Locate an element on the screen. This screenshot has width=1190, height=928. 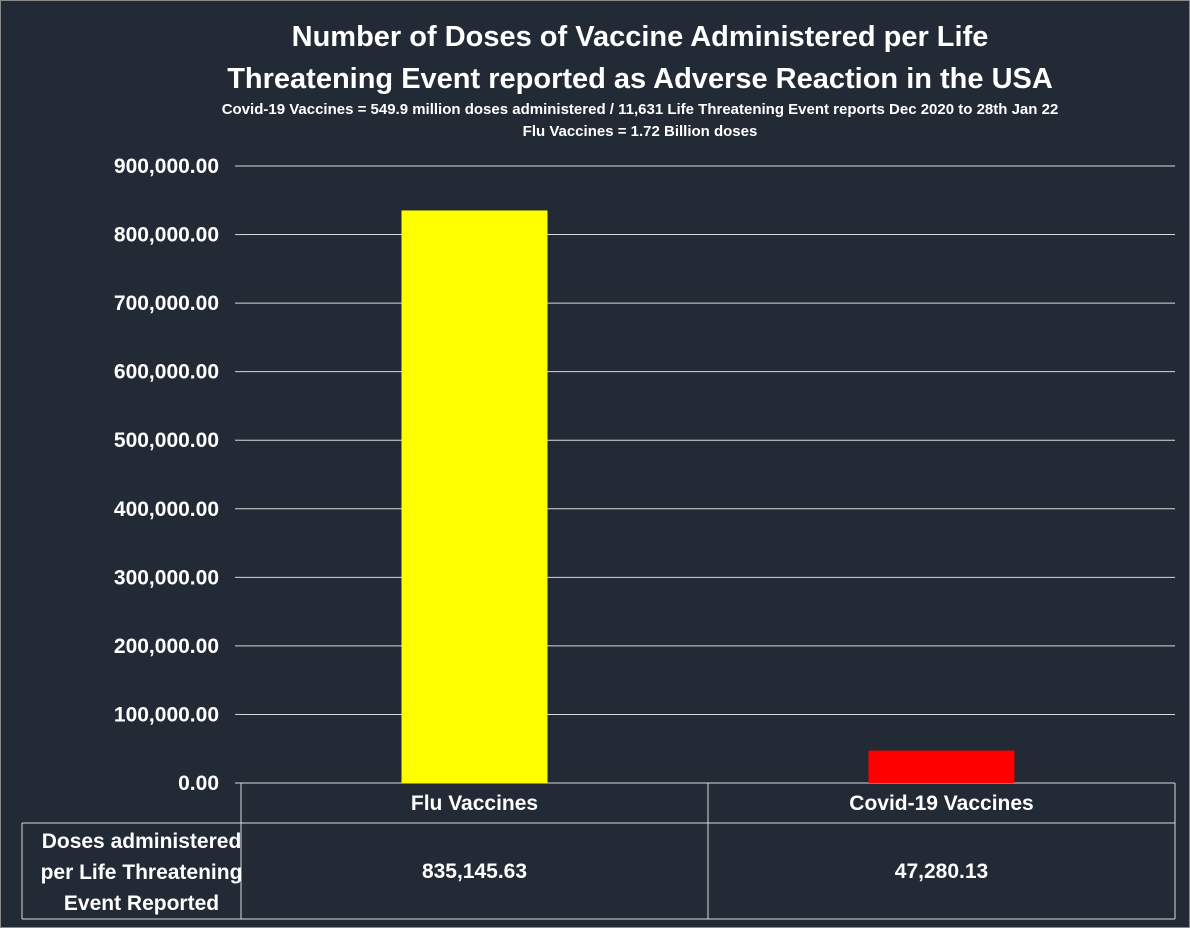
data-table-row-label: Doses administered is located at coordinates (142, 841).